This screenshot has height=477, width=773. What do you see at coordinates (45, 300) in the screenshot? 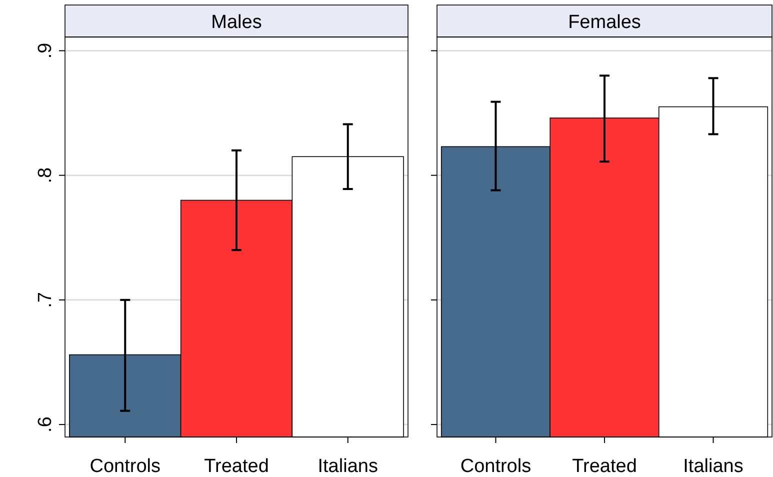
I see `y-tick-label: .7` at bounding box center [45, 300].